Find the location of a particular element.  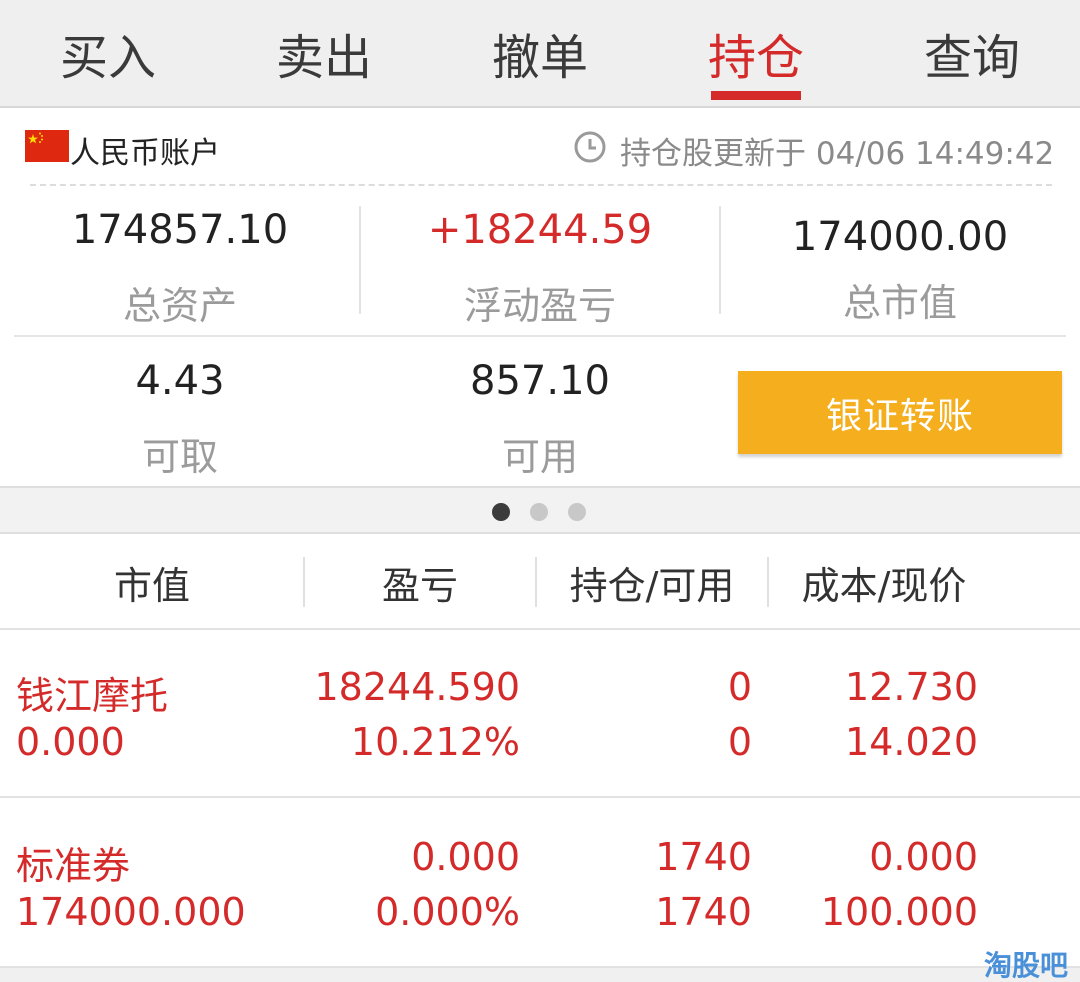

active-tab-indicator is located at coordinates (756, 95).